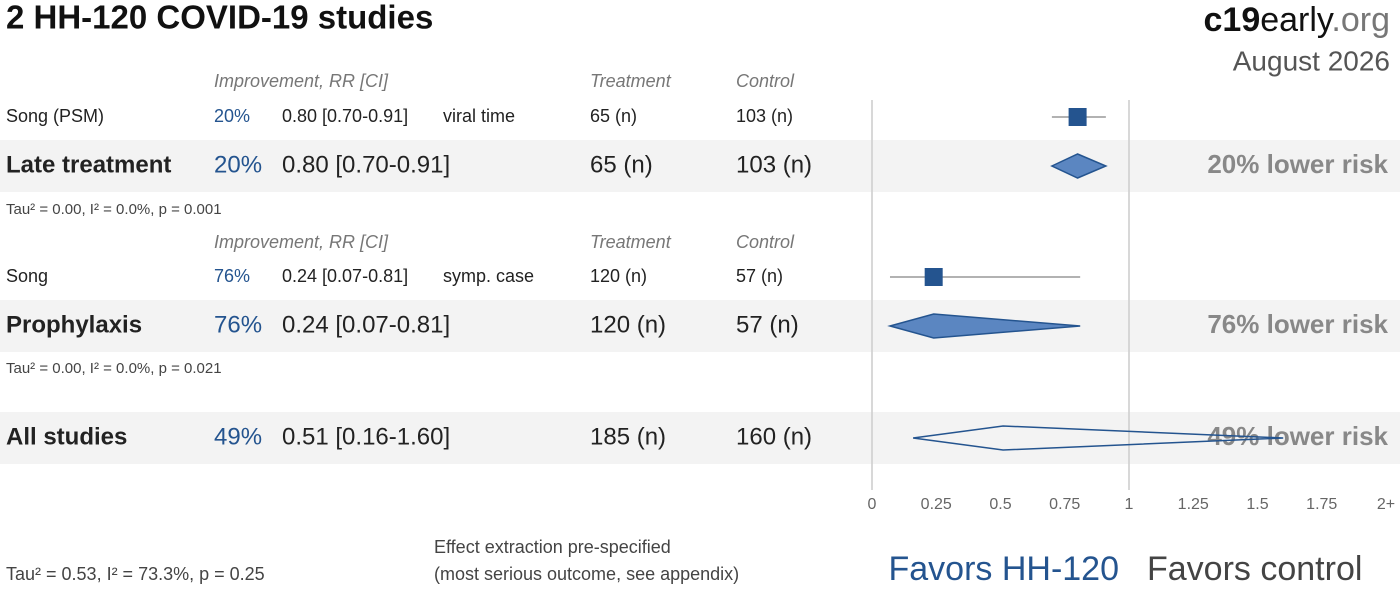 This screenshot has width=1400, height=589. What do you see at coordinates (219, 18) in the screenshot?
I see `chart-title: 2 HH-120 COVID-19 studies` at bounding box center [219, 18].